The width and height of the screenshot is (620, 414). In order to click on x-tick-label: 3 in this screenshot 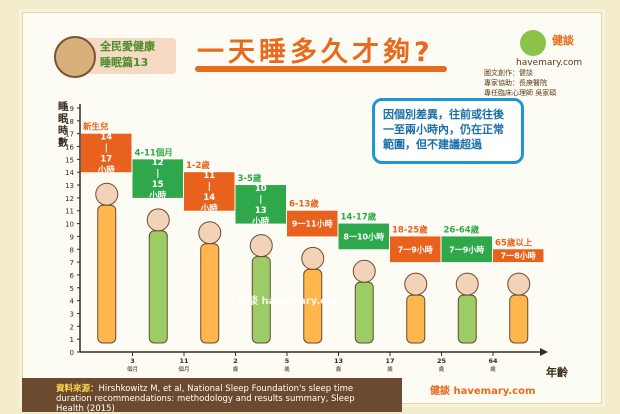, I will do `click(132, 361)`.